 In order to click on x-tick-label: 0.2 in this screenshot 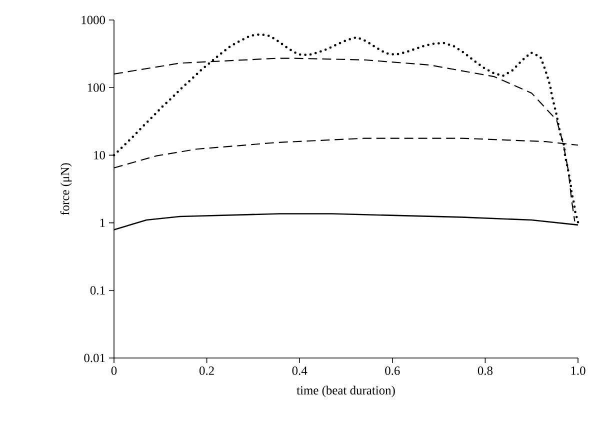, I will do `click(206, 370)`.